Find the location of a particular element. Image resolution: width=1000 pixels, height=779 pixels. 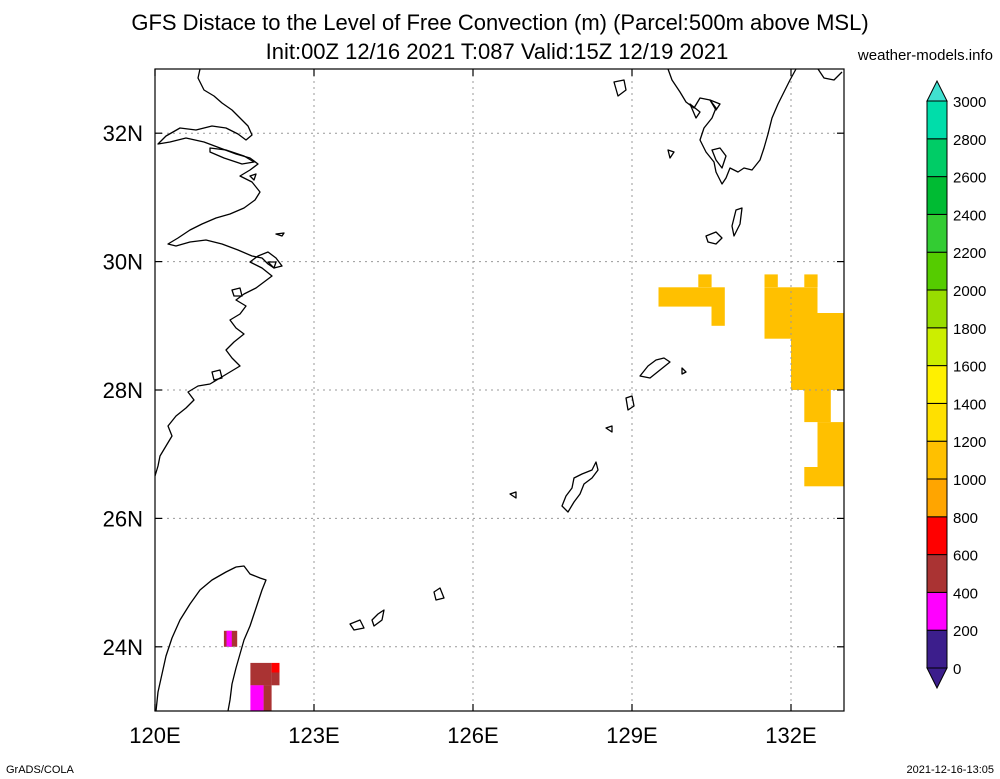

y-tick-label-0: 24N is located at coordinates (123, 647).